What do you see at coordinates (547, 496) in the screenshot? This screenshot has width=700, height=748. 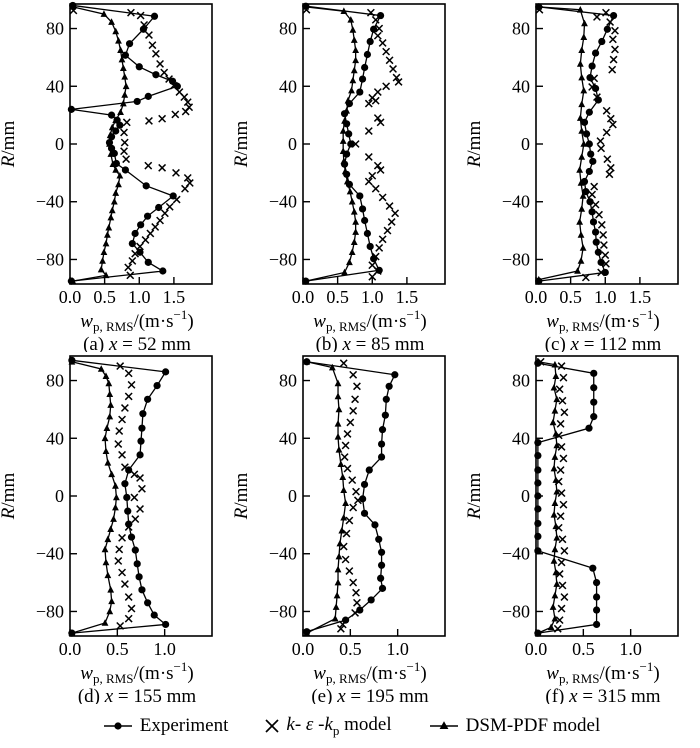 I see `series-dsm-pdf-f` at bounding box center [547, 496].